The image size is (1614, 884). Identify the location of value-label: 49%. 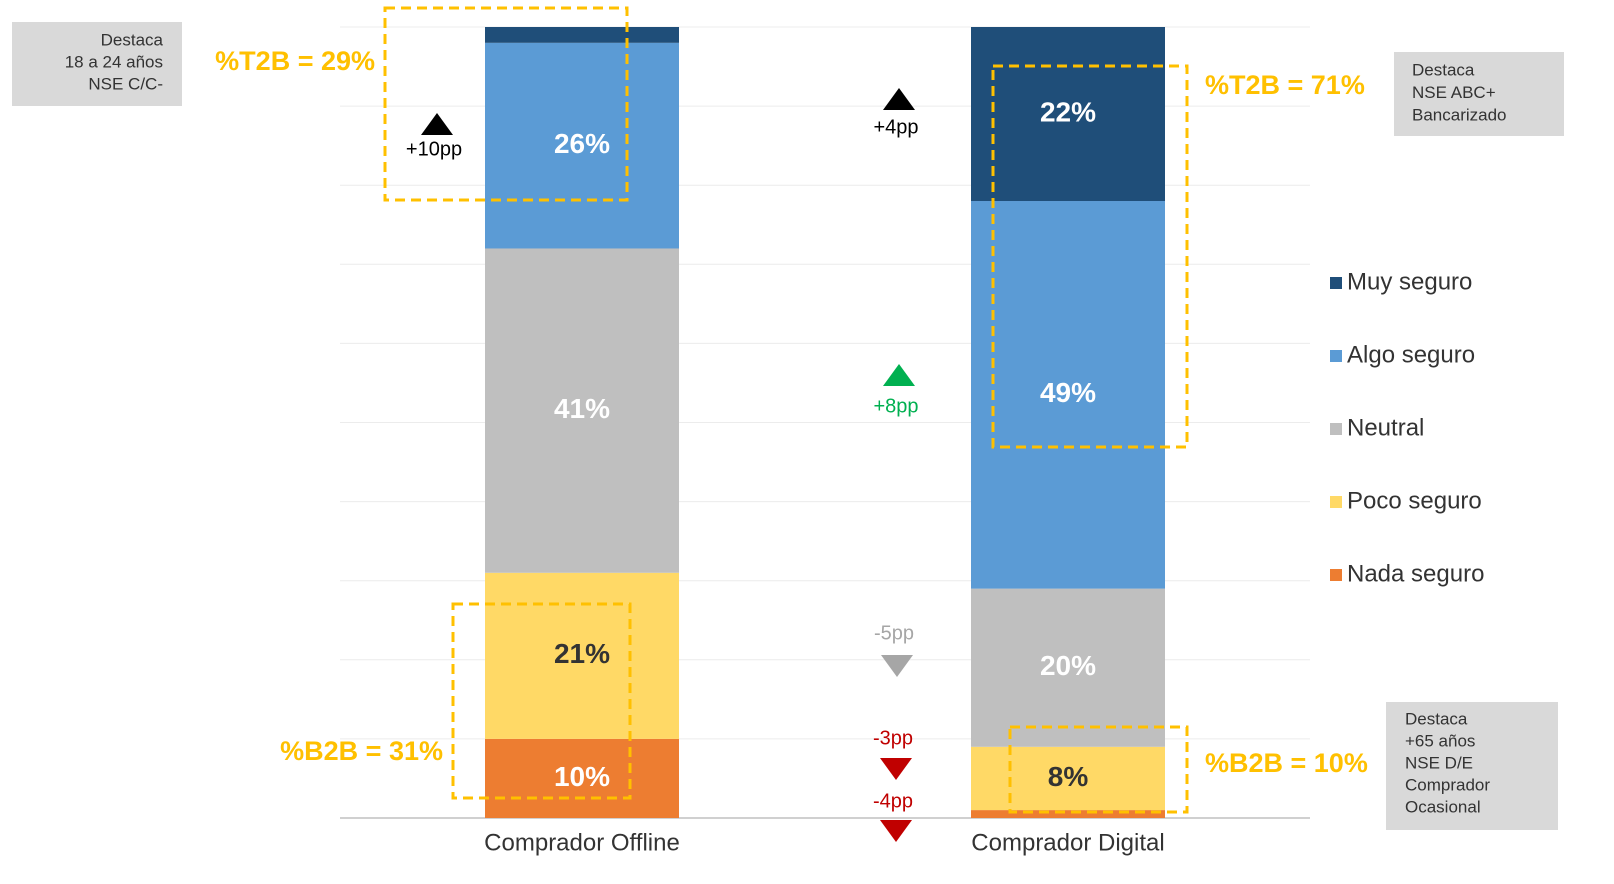
(1068, 392).